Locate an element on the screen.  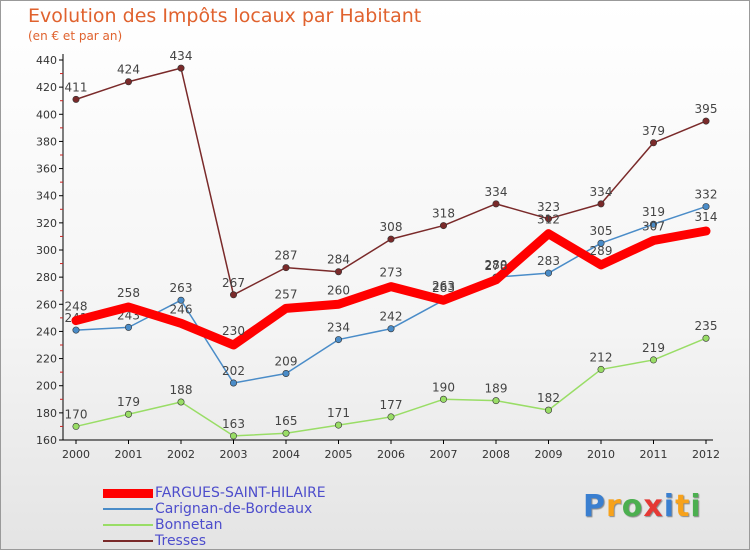
data-label-carignan-de-bordeaux-2012: 332 is located at coordinates (706, 195).